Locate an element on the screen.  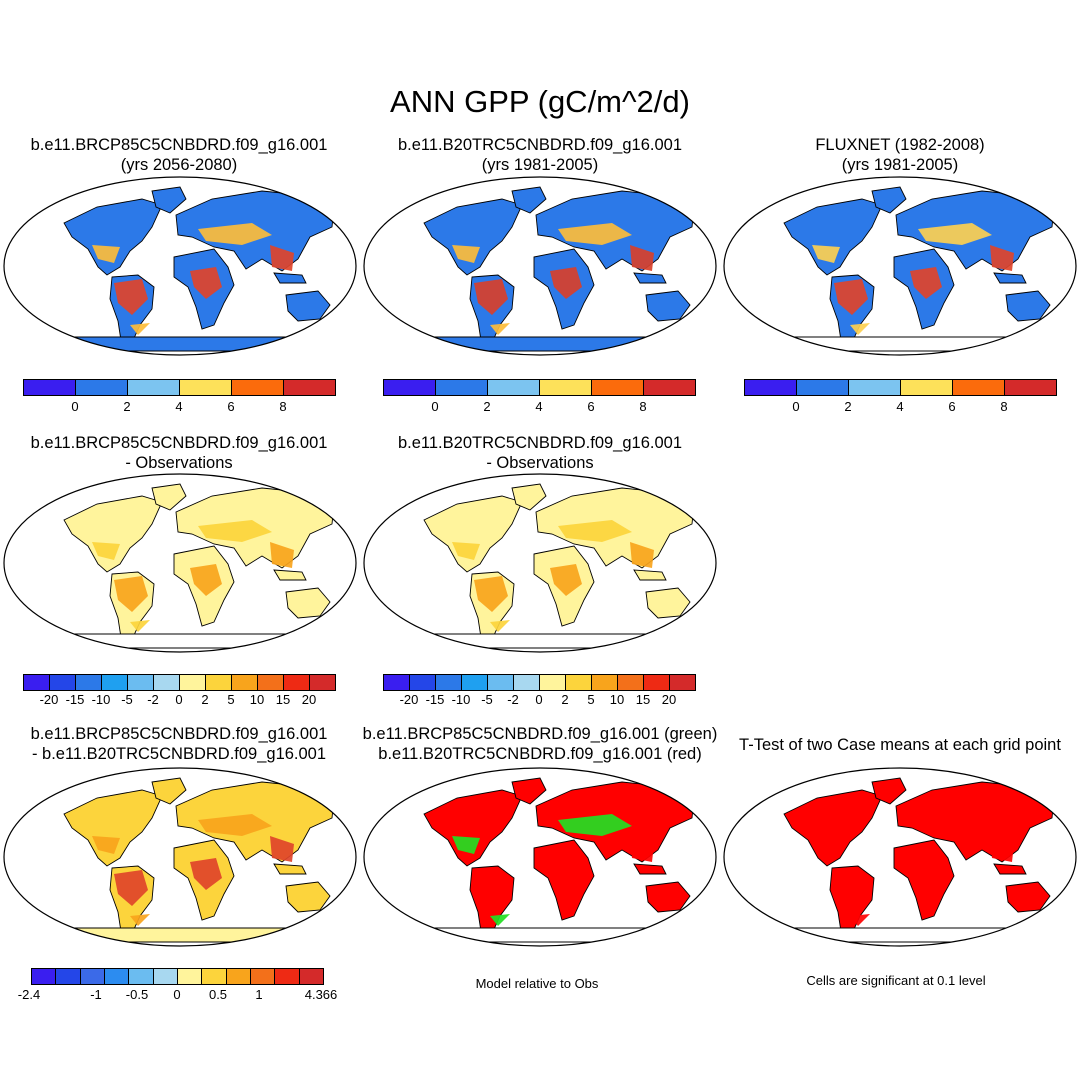
panel-2-case: b.e11.B20TRC5CNBDRD.f09_g16.001 is located at coordinates (540, 145).